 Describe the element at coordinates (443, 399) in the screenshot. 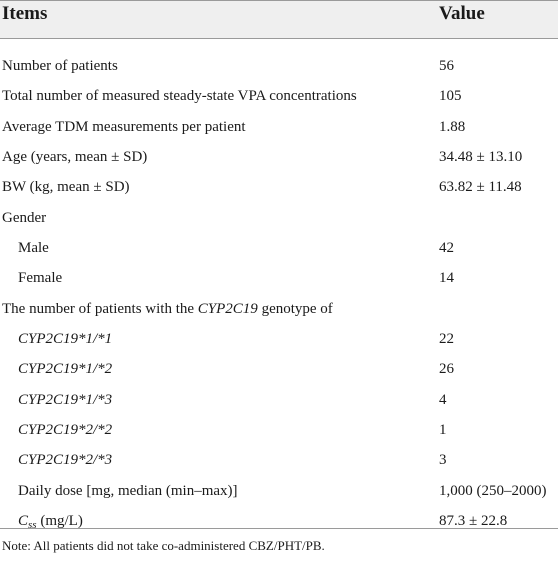

I see `row-value: 4` at that location.